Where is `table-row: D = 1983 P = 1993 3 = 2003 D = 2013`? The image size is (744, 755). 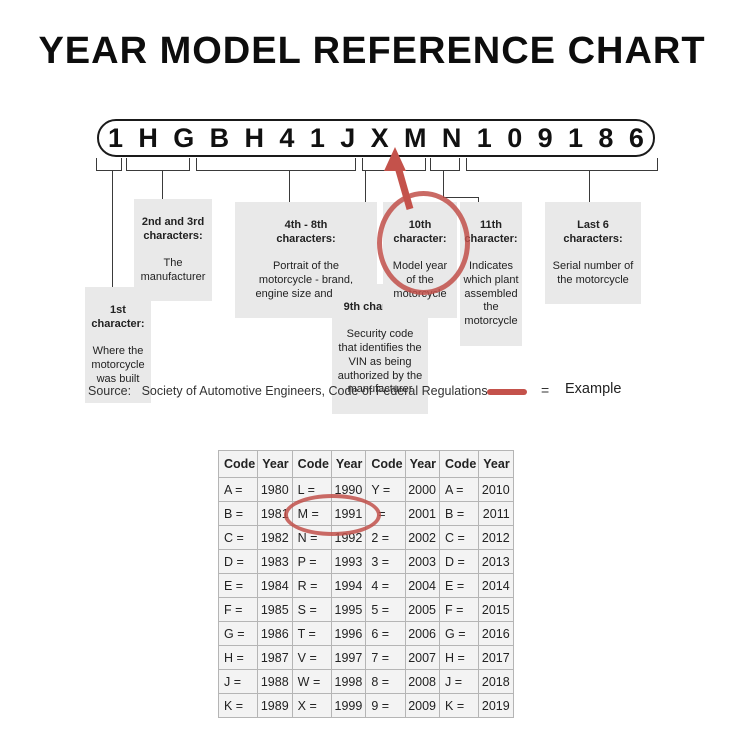 table-row: D = 1983 P = 1993 3 = 2003 D = 2013 is located at coordinates (365, 561).